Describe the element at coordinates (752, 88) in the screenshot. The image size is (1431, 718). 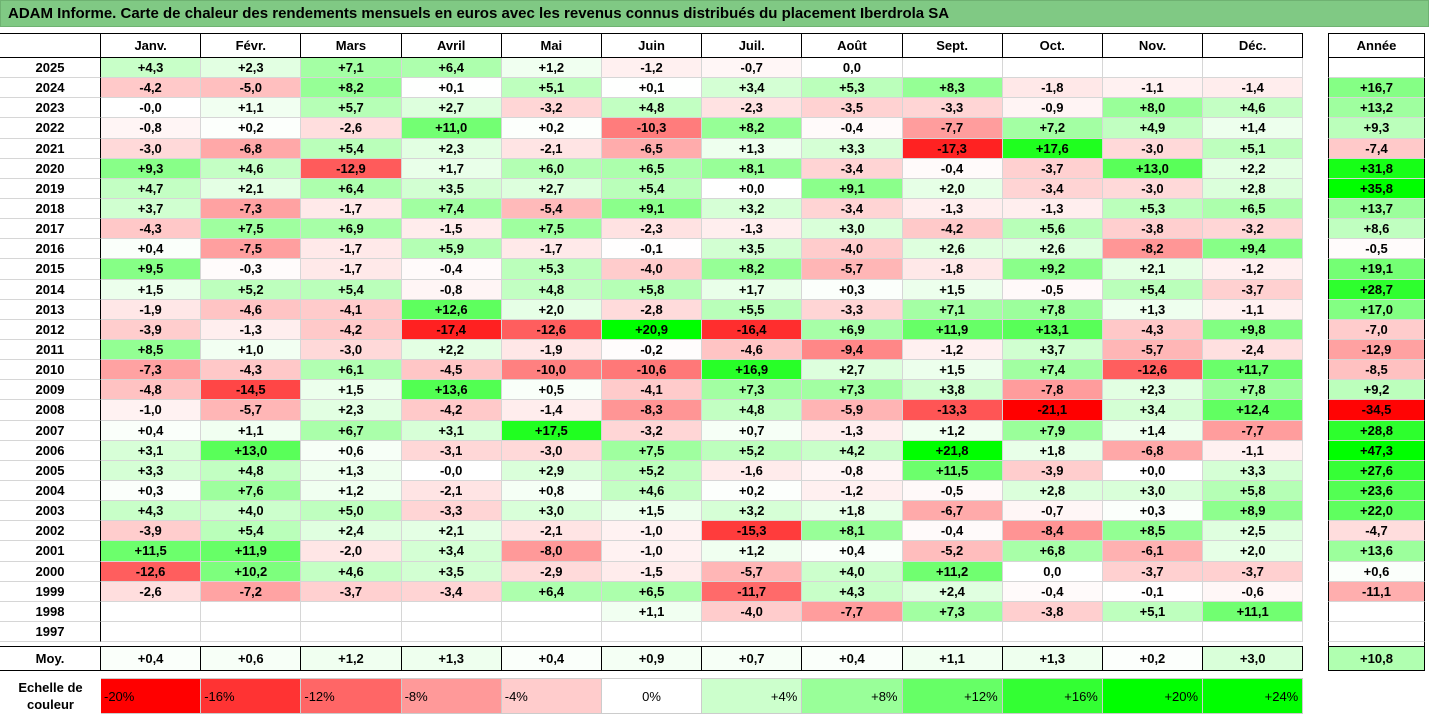
I see `heatmap-cell: +3,4` at that location.